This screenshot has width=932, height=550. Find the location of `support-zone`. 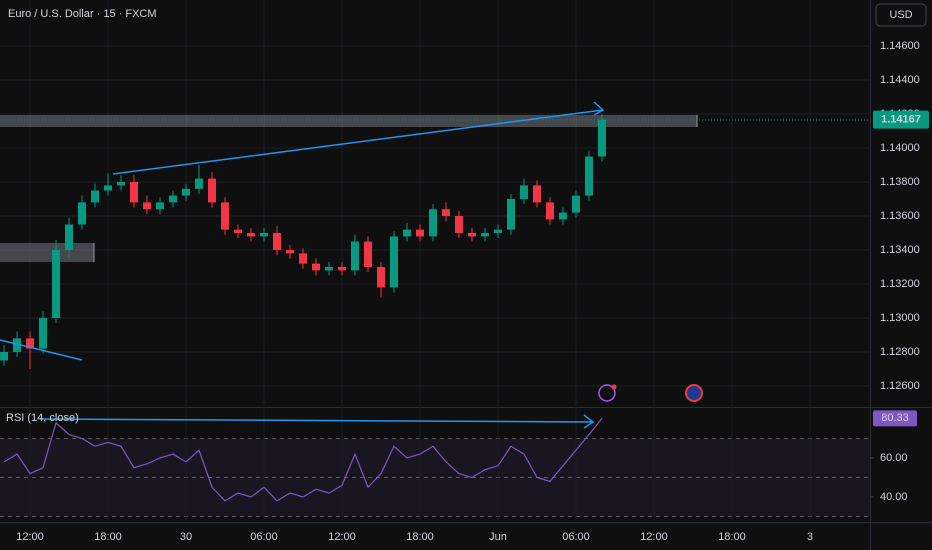

support-zone is located at coordinates (47, 252).